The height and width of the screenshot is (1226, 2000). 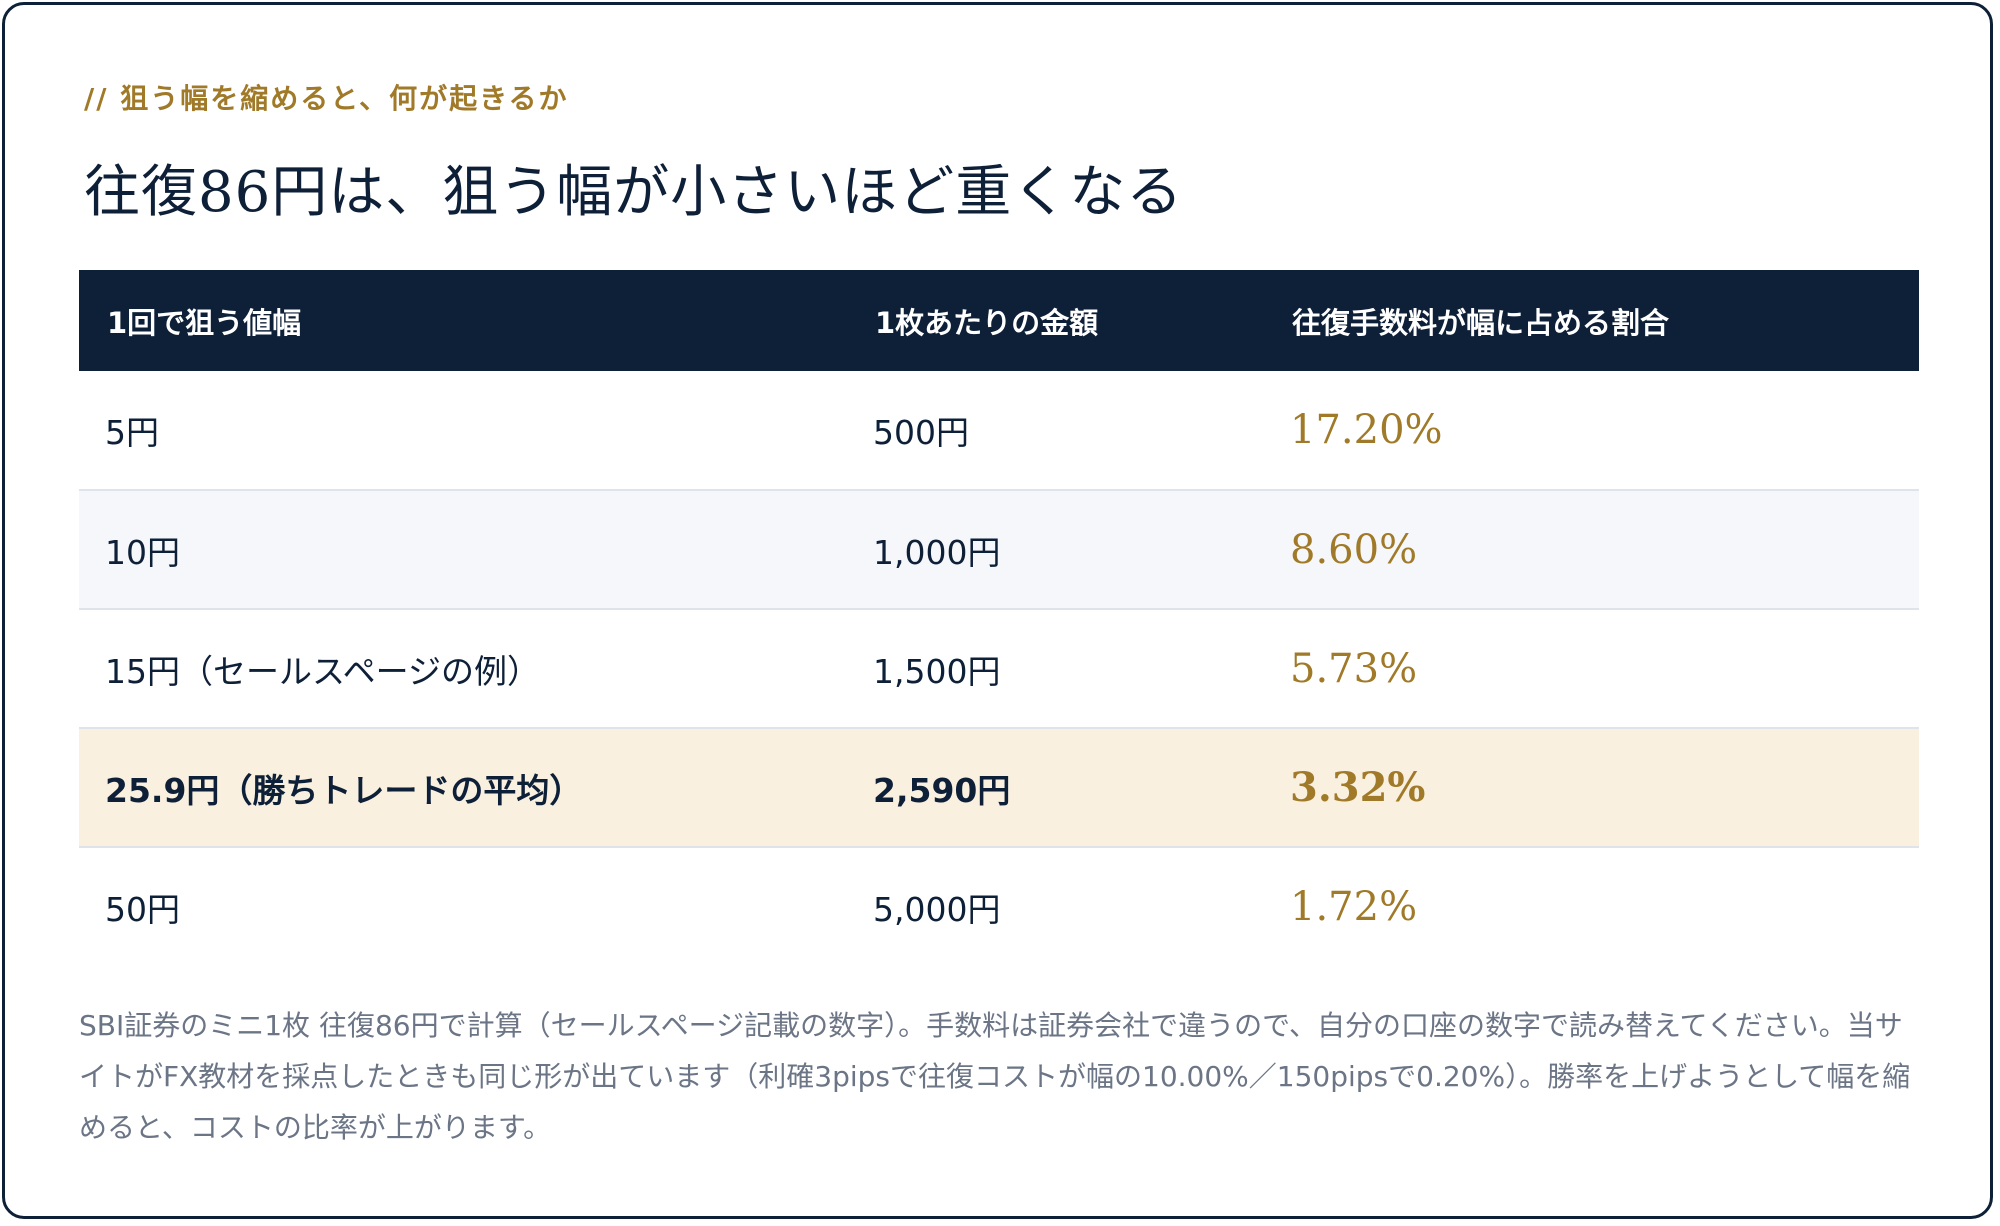 I want to click on table-row: 10円 1,000円 8.60%, so click(x=999, y=550).